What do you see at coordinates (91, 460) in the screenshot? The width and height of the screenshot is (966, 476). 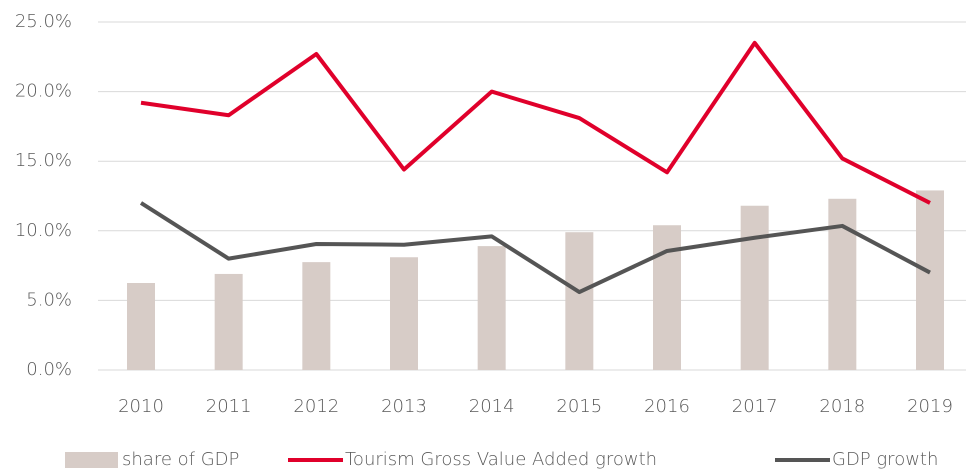 I see `legend-swatch` at bounding box center [91, 460].